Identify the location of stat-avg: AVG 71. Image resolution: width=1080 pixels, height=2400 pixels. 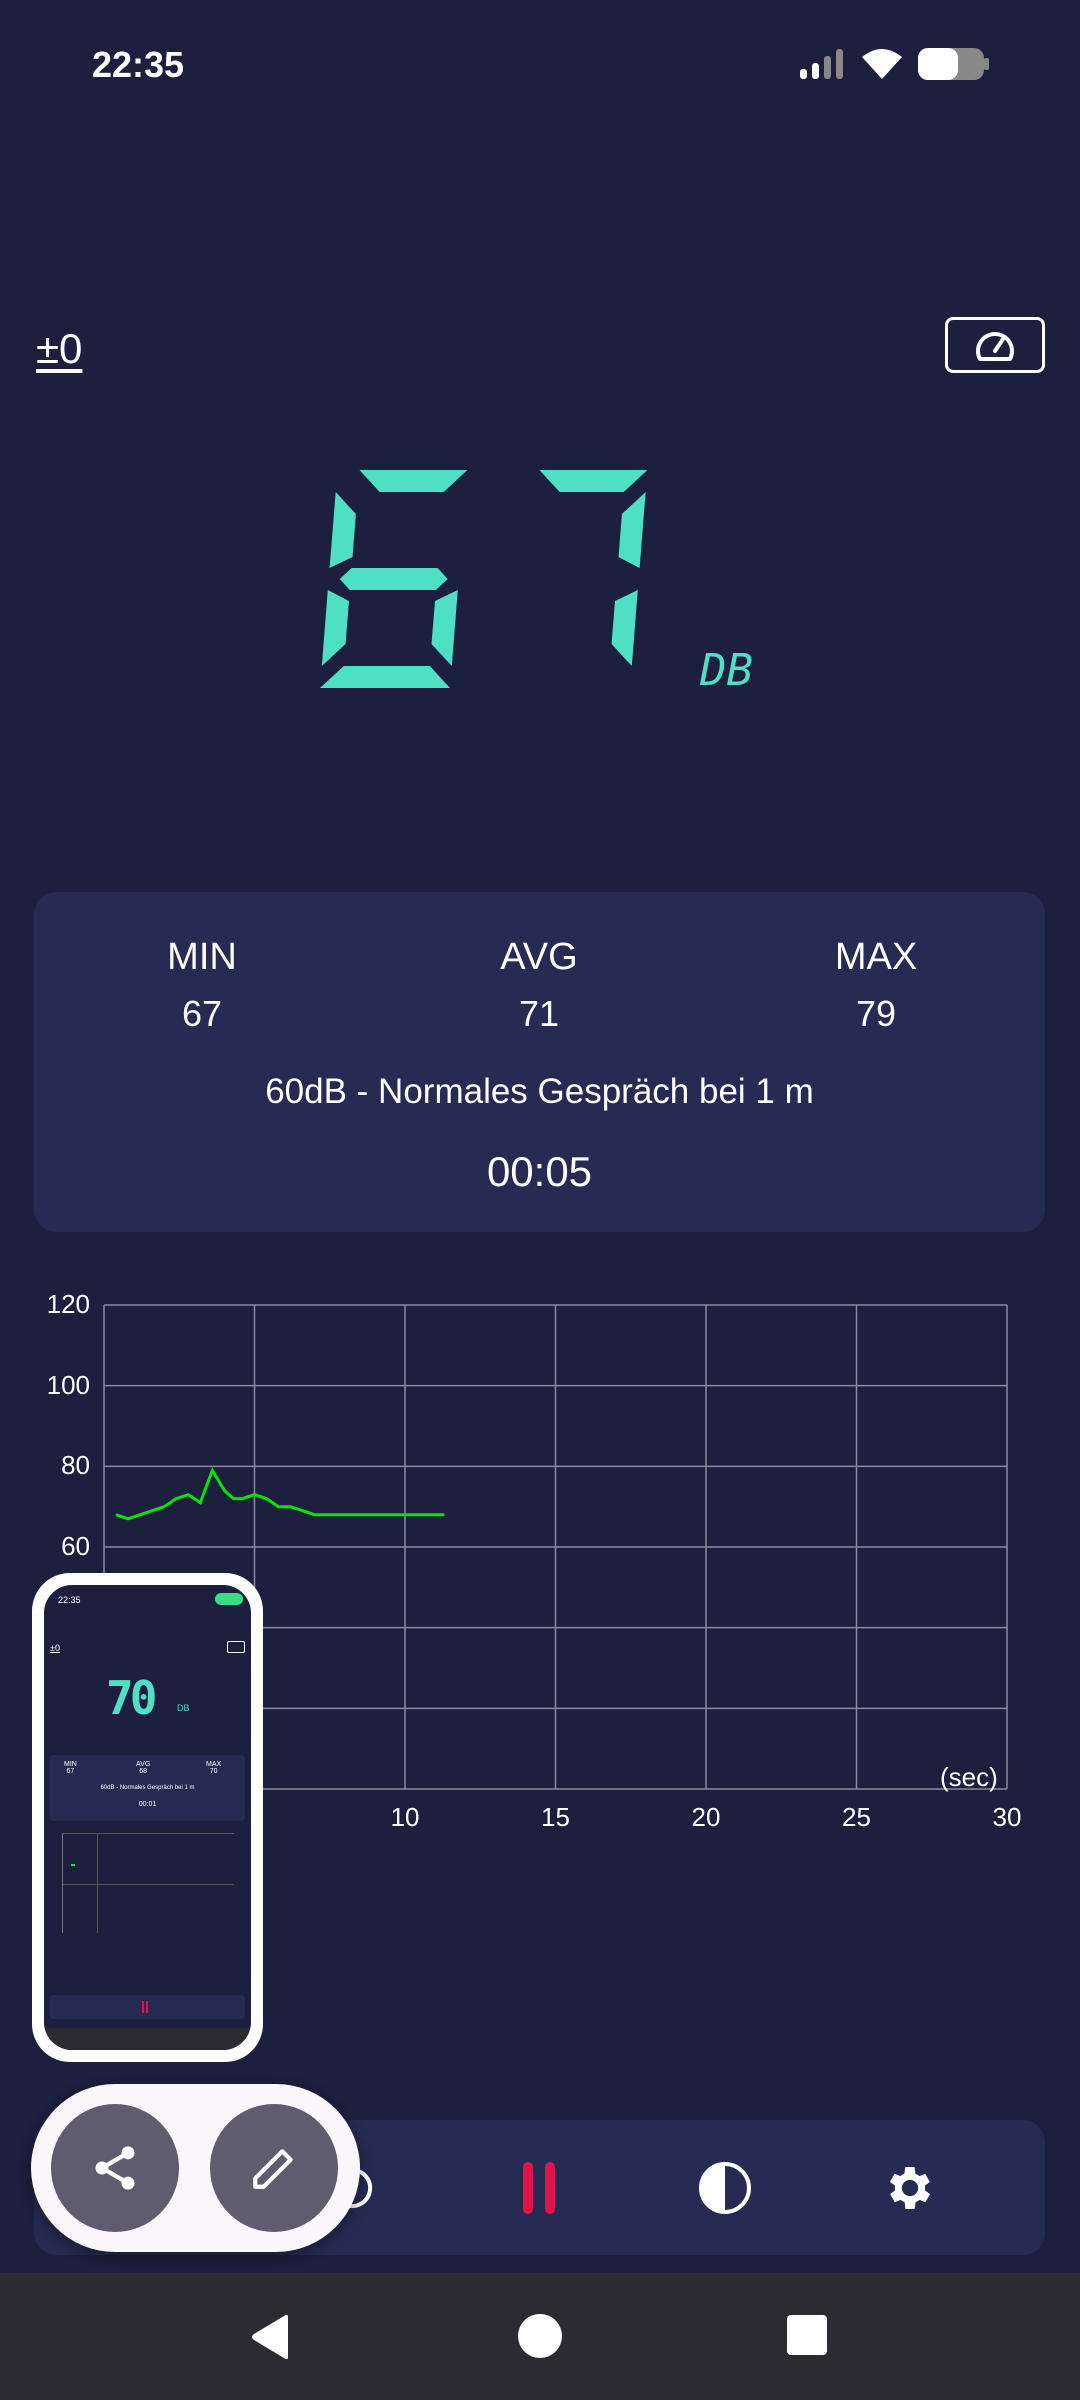
(539, 985).